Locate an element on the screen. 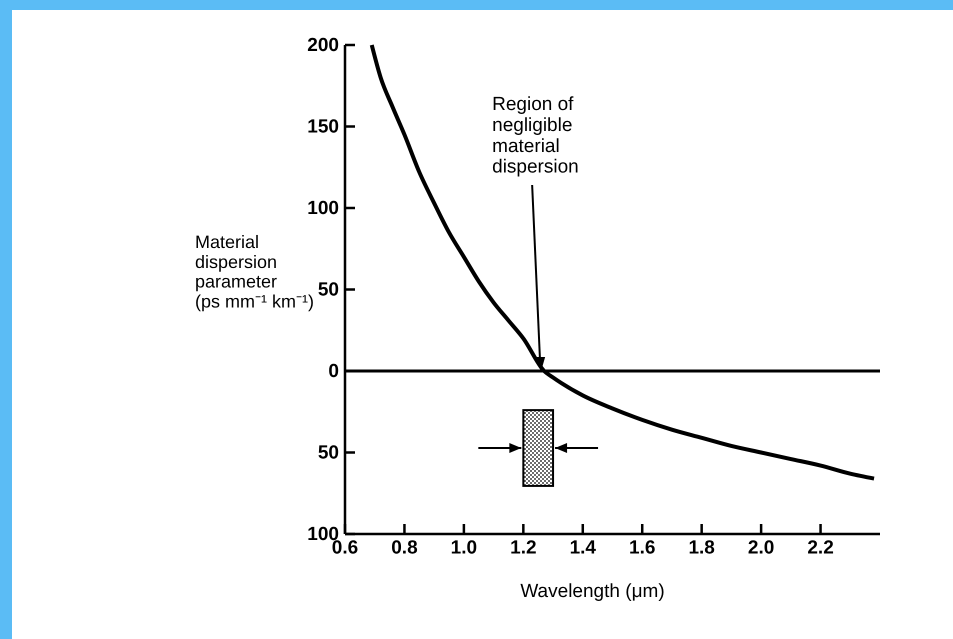  x-tick-label: 2.2 is located at coordinates (820, 547).